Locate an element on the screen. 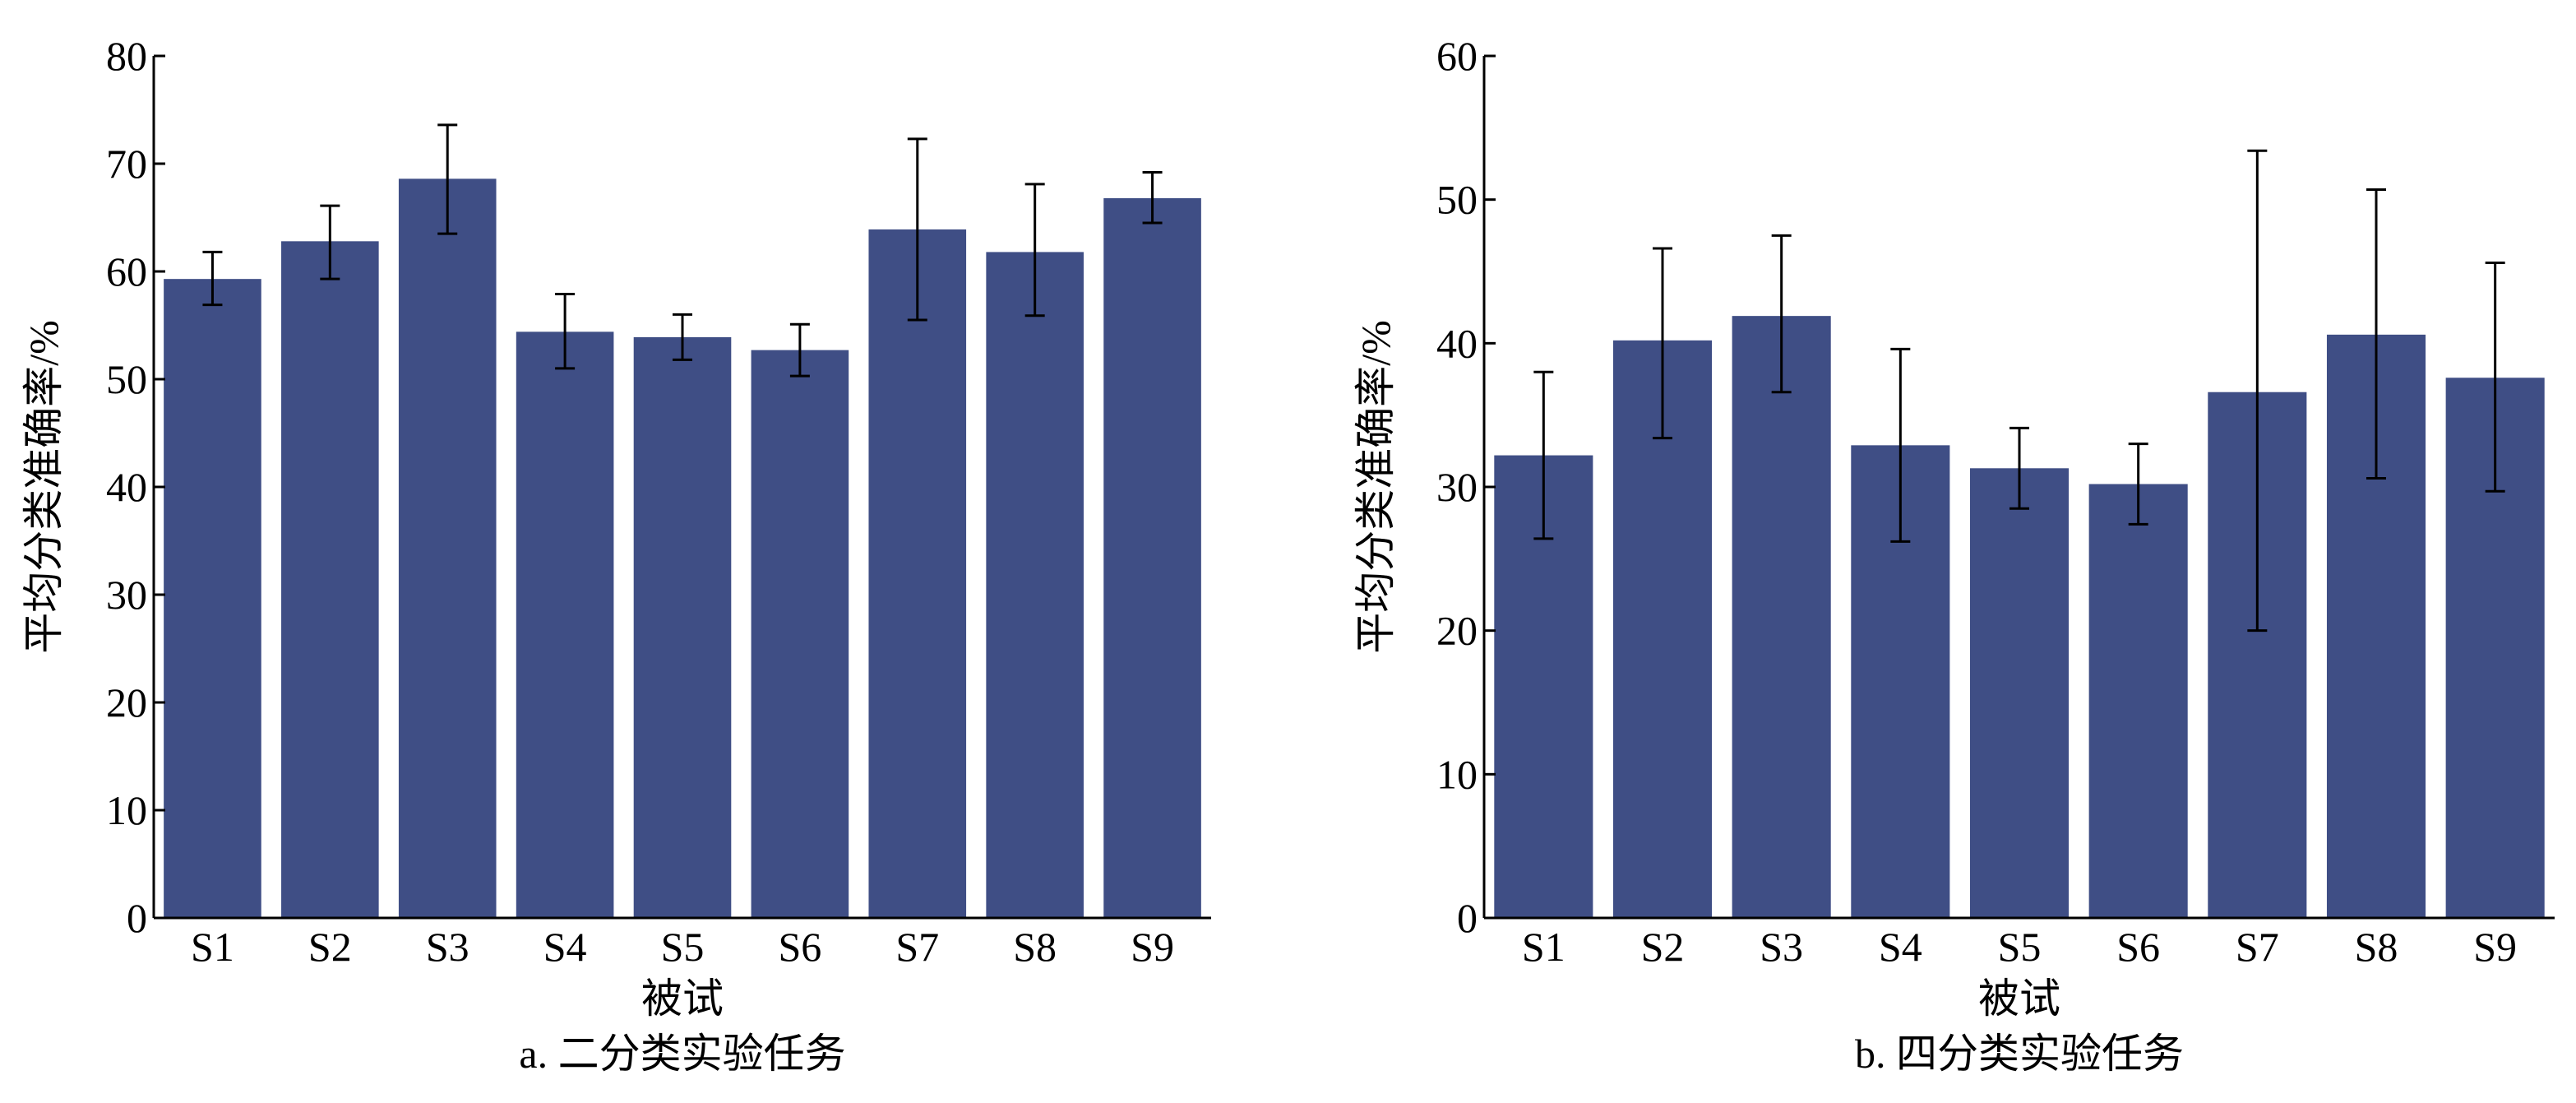 This screenshot has height=1103, width=2576. panel-caption: a. 二分类实验任务 is located at coordinates (682, 1054).